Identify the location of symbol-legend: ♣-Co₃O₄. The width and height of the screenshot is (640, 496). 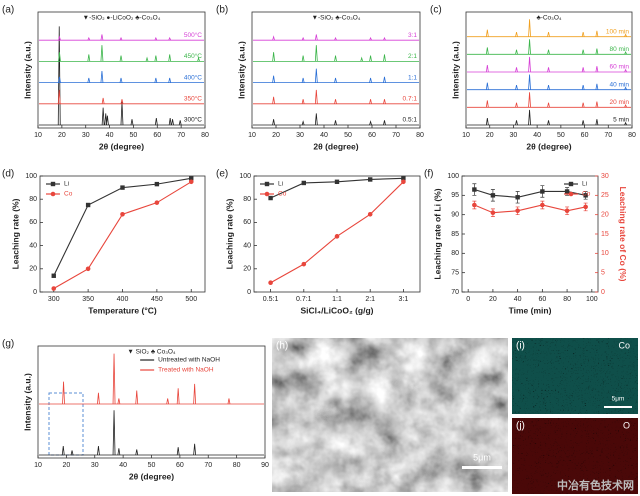
(548, 18).